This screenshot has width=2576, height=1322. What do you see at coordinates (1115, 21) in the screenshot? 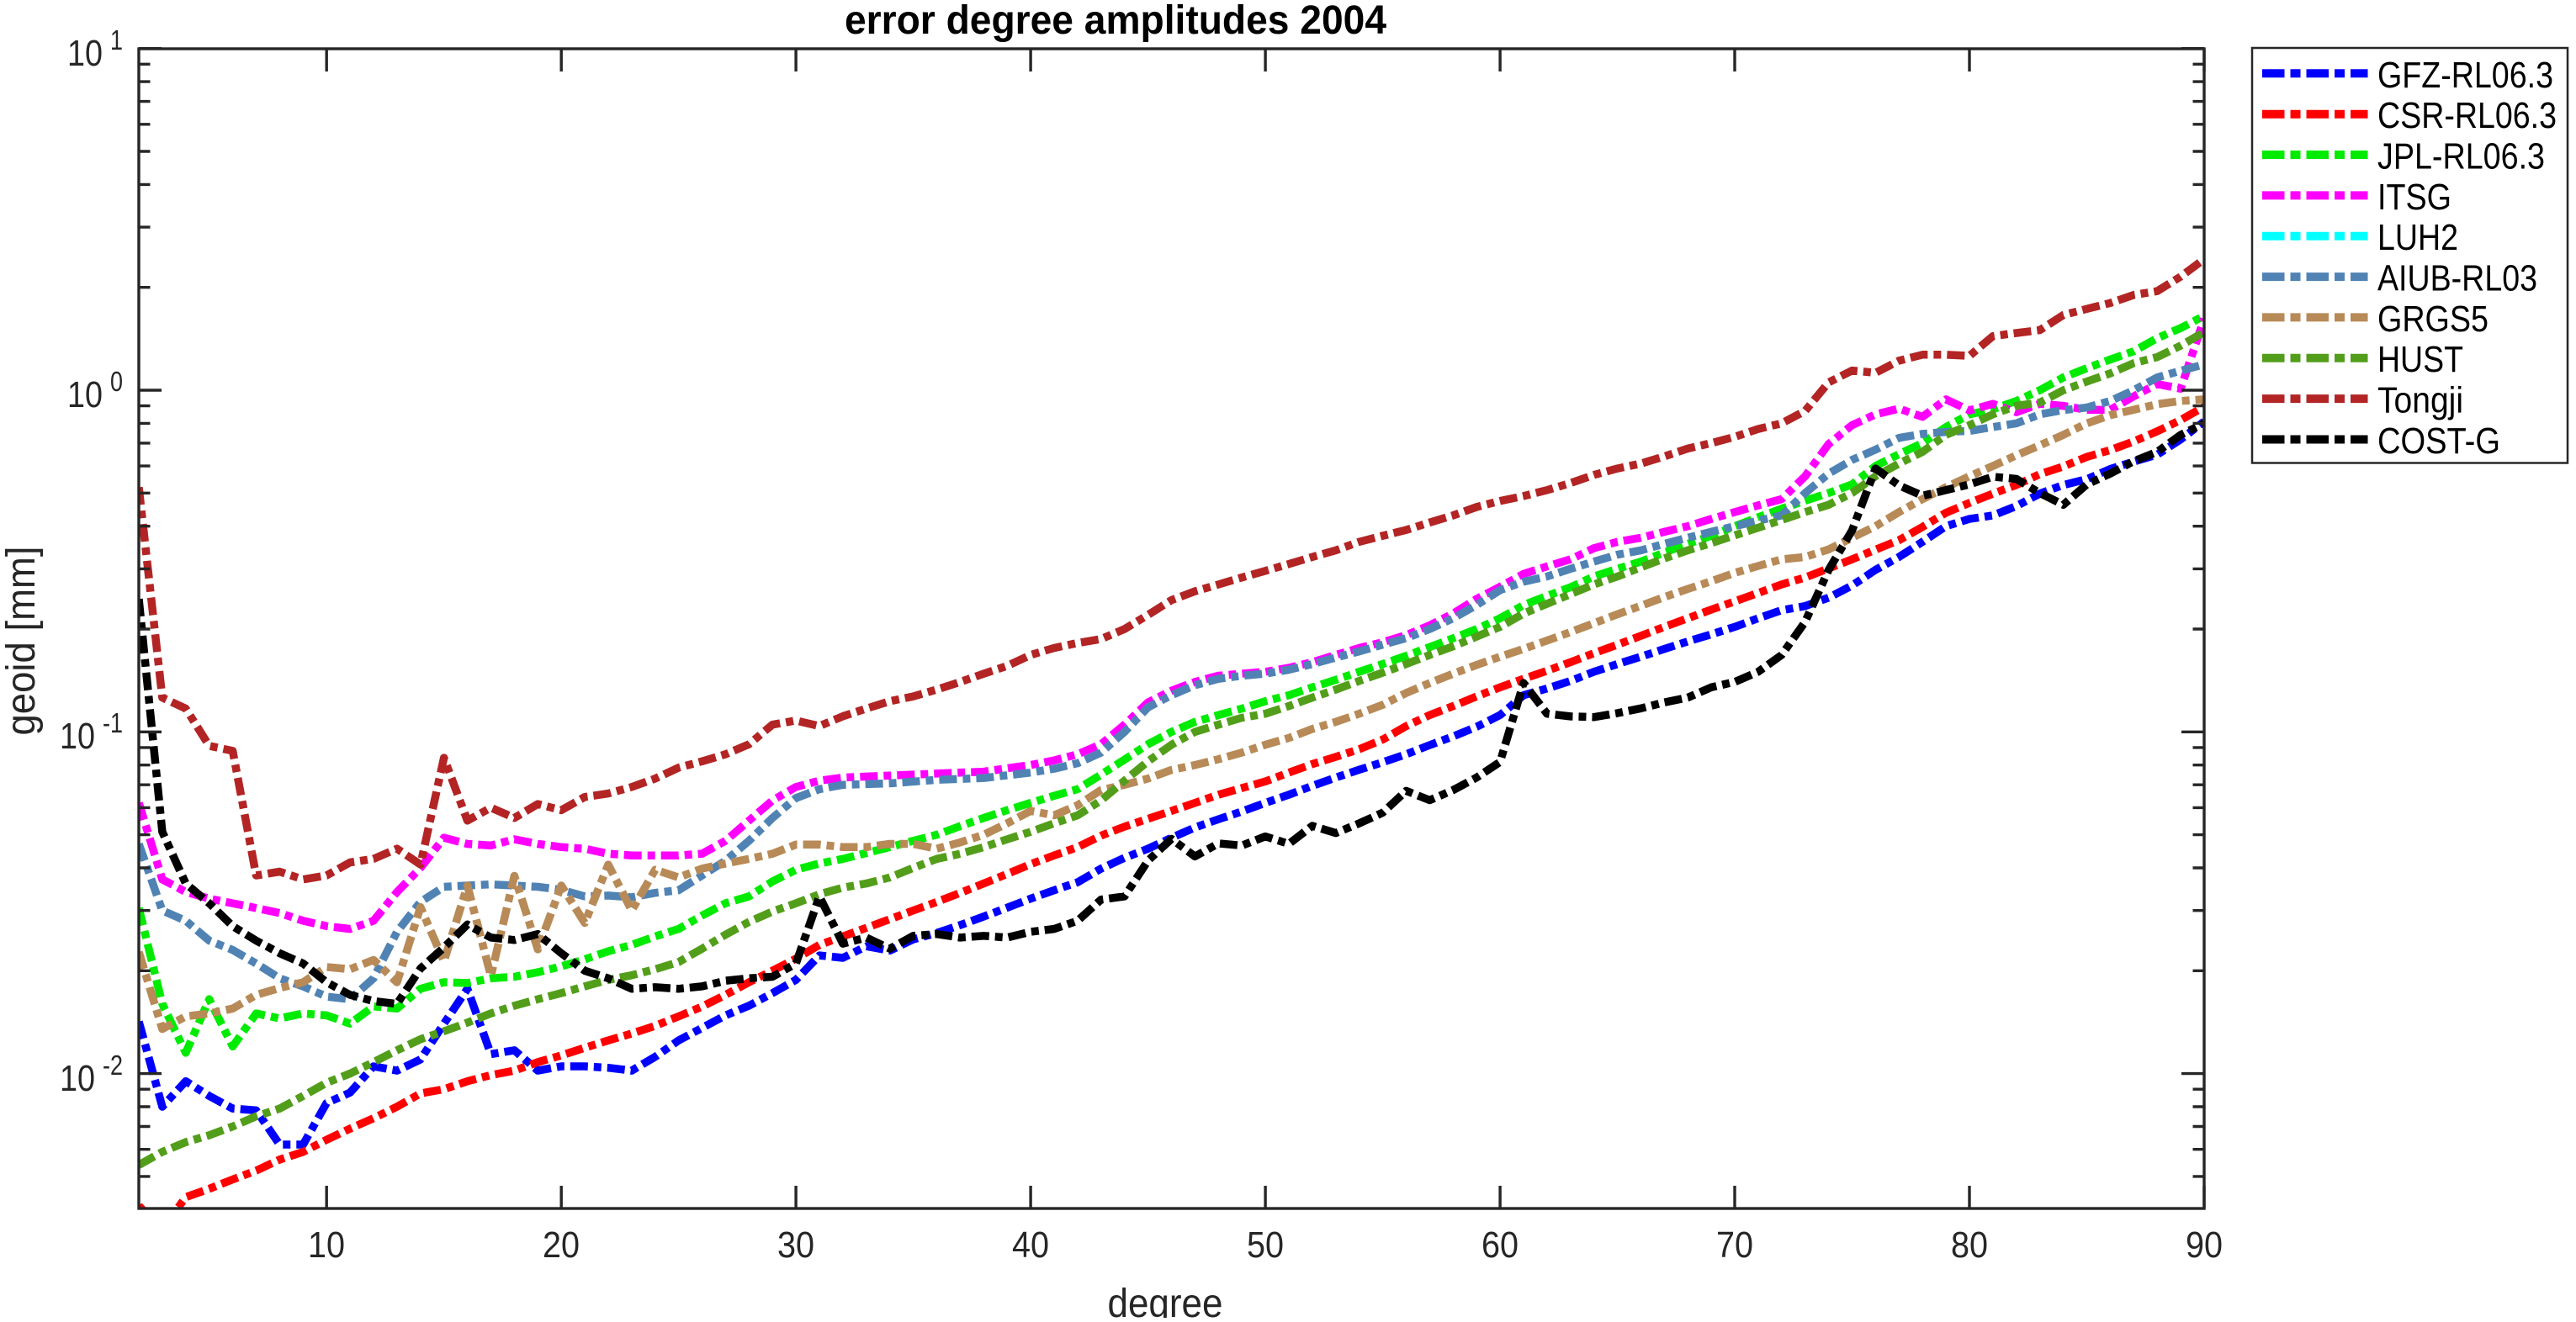
I see `svg-text: error degree amplitudes 2004` at bounding box center [1115, 21].